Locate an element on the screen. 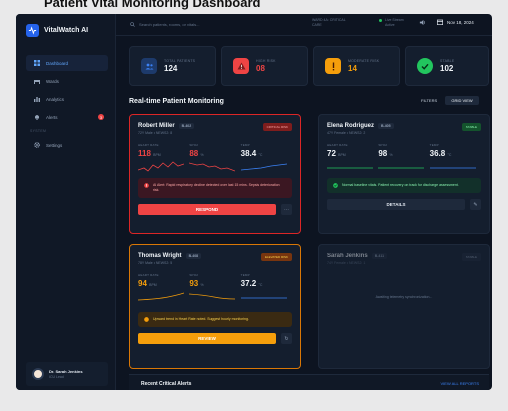 The height and width of the screenshot is (411, 508). vital-value: 72 is located at coordinates (331, 153).